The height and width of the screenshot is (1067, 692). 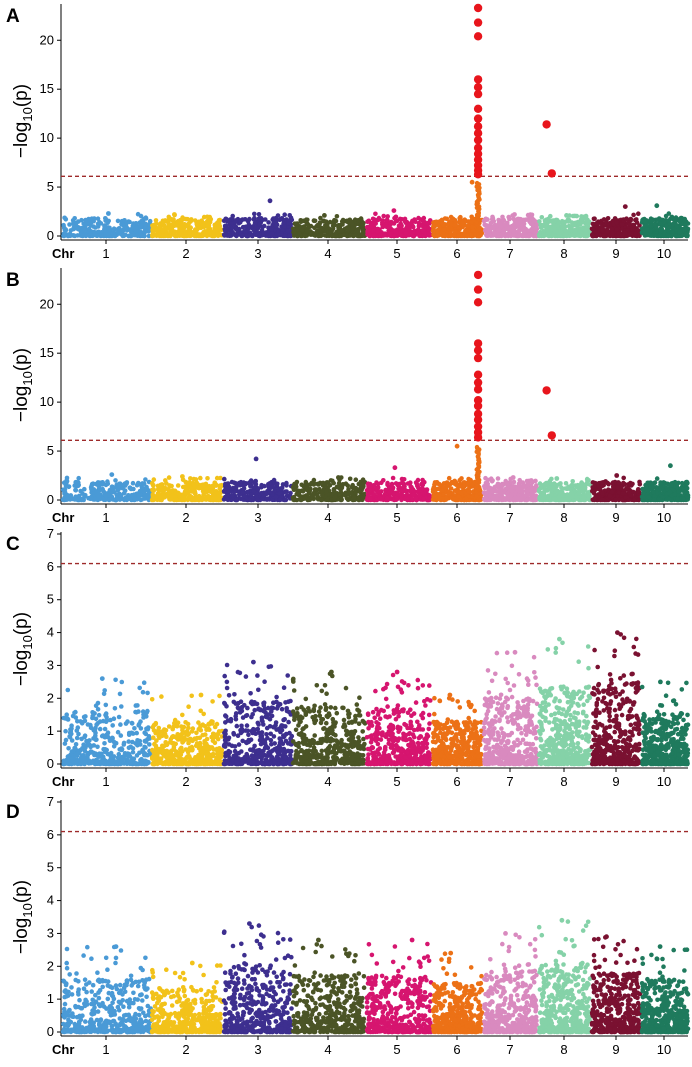 What do you see at coordinates (563, 517) in the screenshot?
I see `chromosome-label: 8` at bounding box center [563, 517].